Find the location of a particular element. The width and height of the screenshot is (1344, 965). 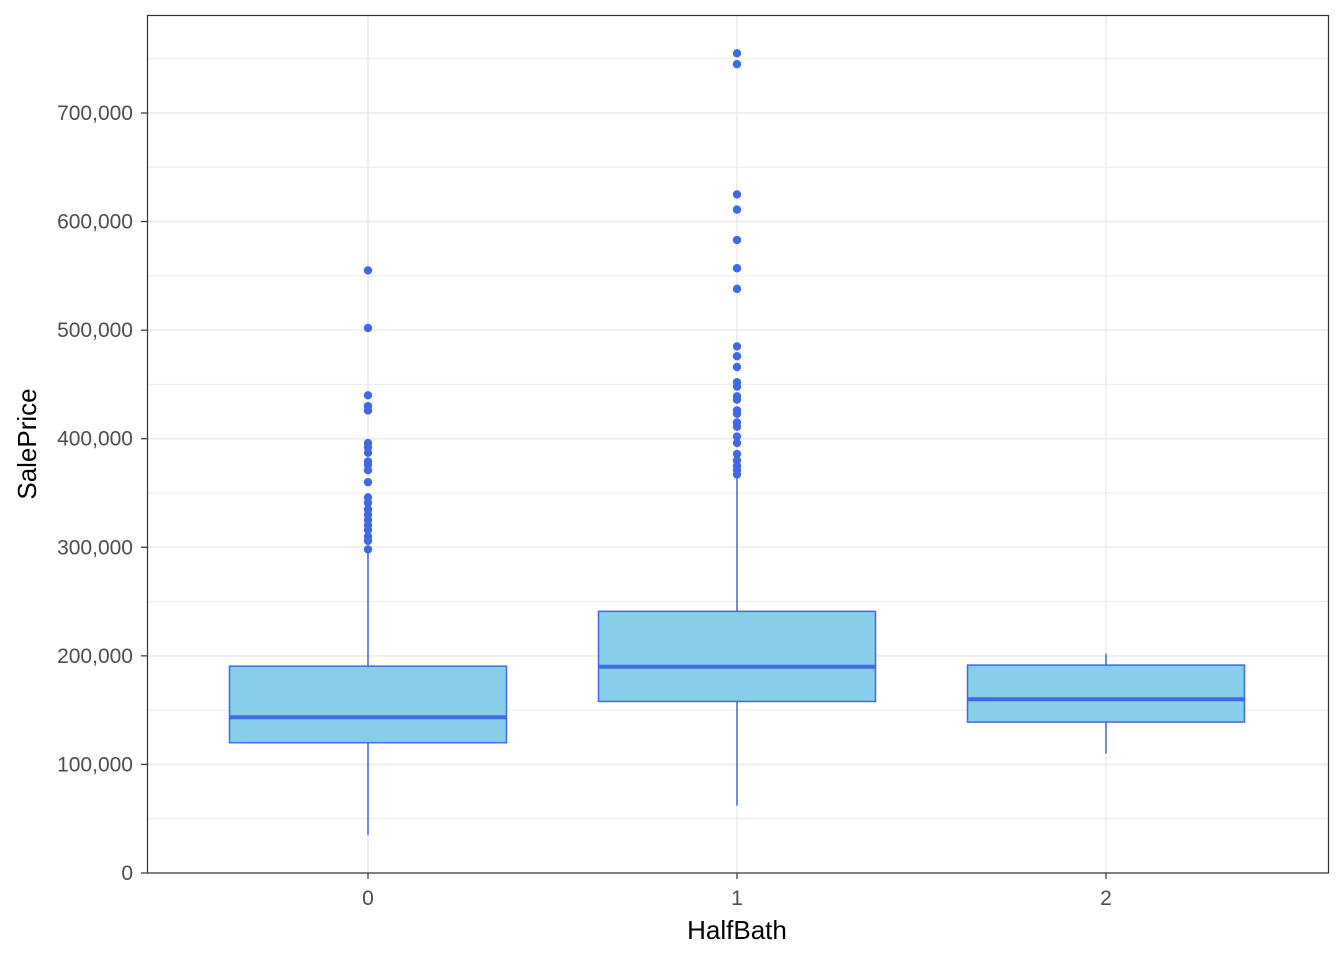

x-axis: 0 1 2 is located at coordinates (737, 891).